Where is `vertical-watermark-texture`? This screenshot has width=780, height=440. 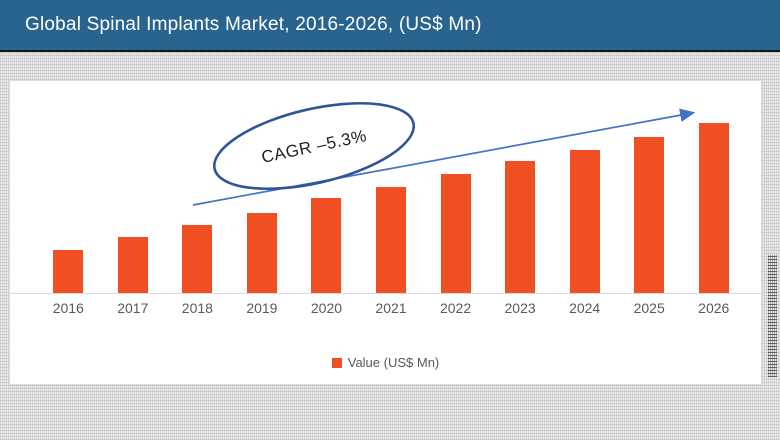
vertical-watermark-texture is located at coordinates (772, 316).